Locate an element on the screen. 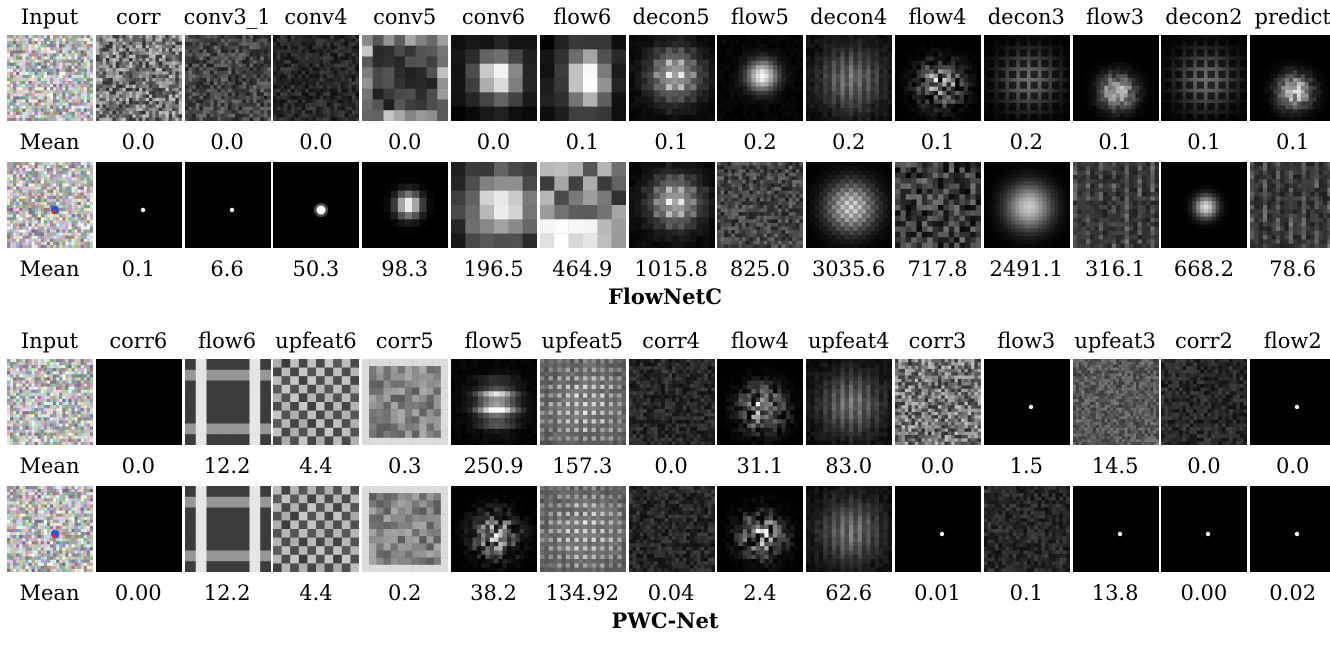 Image resolution: width=1330 pixels, height=665 pixels. flownetc-mean-label-a: Mean is located at coordinates (49, 142).